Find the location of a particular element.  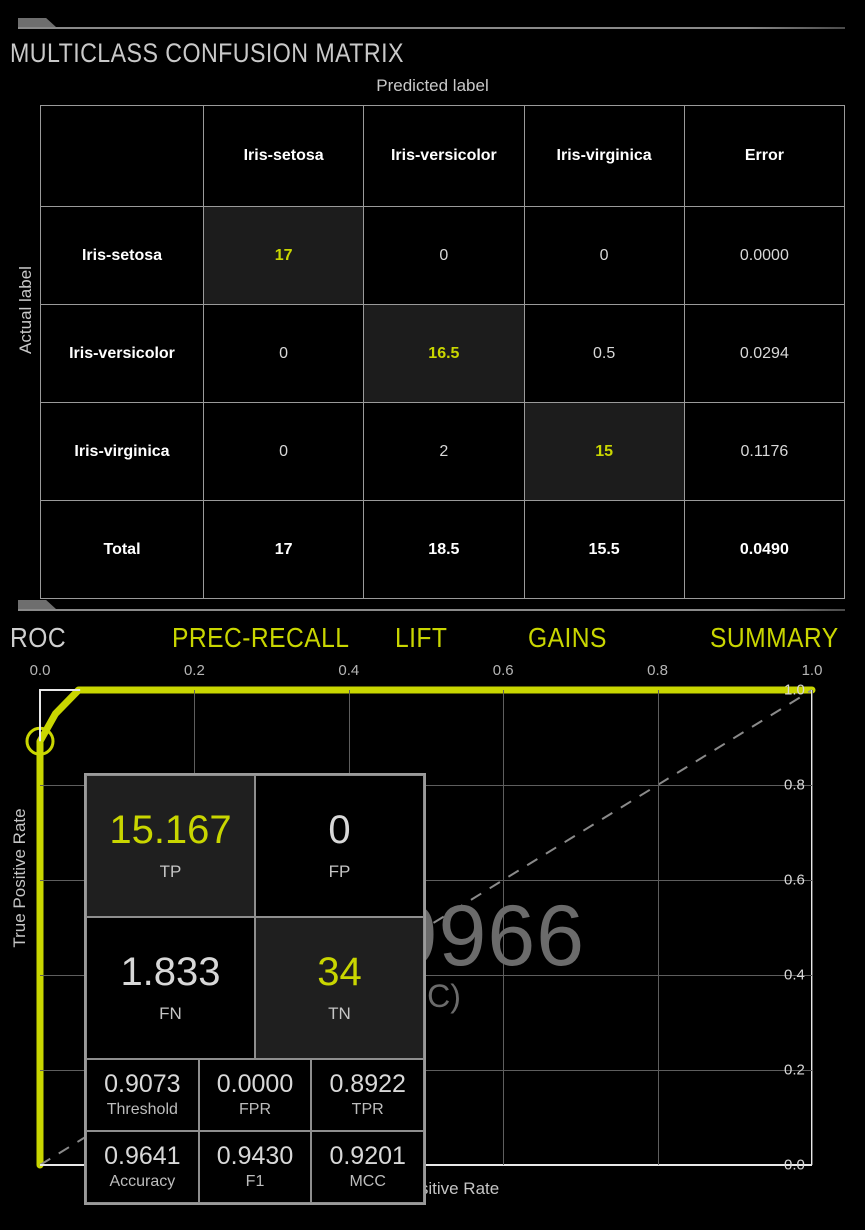

row-label: Iris-setosa is located at coordinates (122, 255).